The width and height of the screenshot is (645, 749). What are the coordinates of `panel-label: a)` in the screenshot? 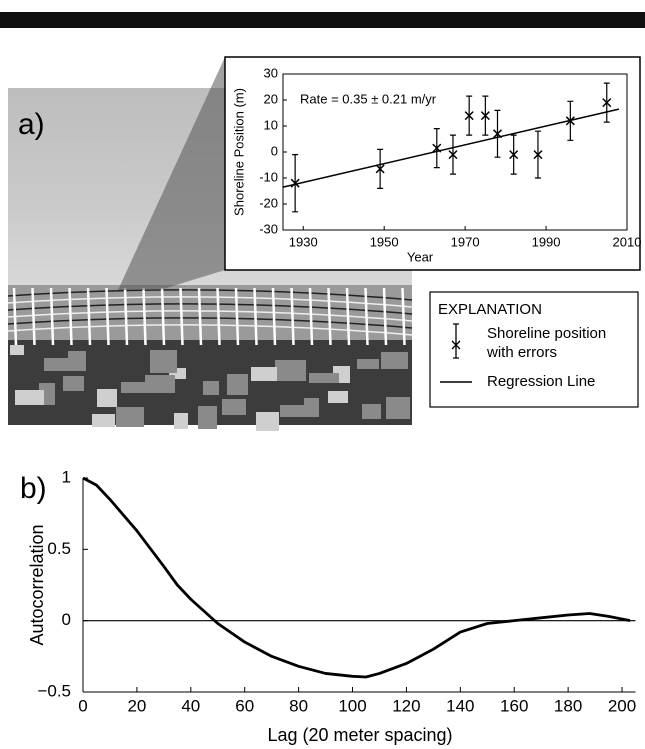 It's located at (31, 124).